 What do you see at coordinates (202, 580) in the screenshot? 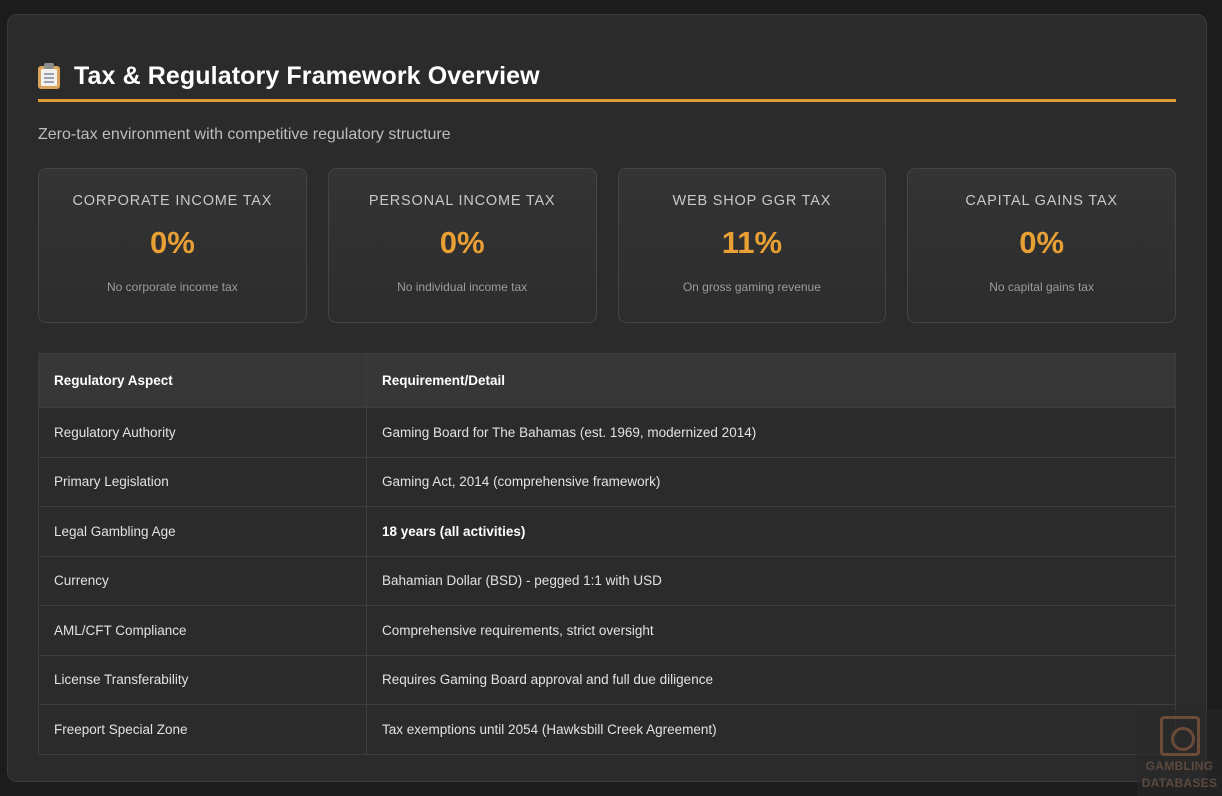
I see `row-aspect: Currency` at bounding box center [202, 580].